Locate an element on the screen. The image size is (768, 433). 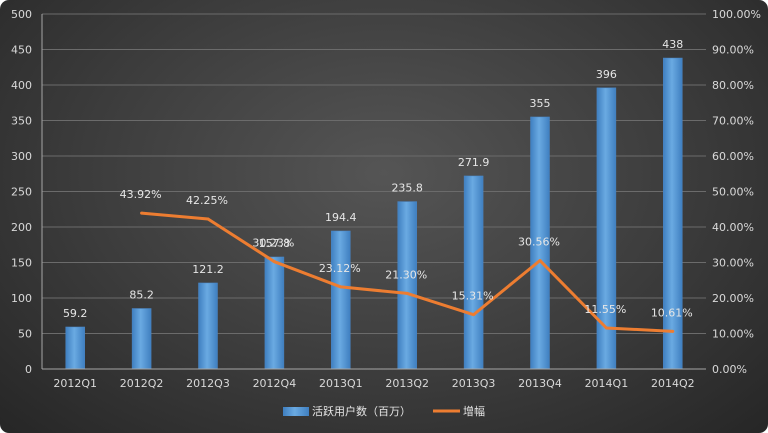
line-data-label: 30.23% is located at coordinates (273, 243).